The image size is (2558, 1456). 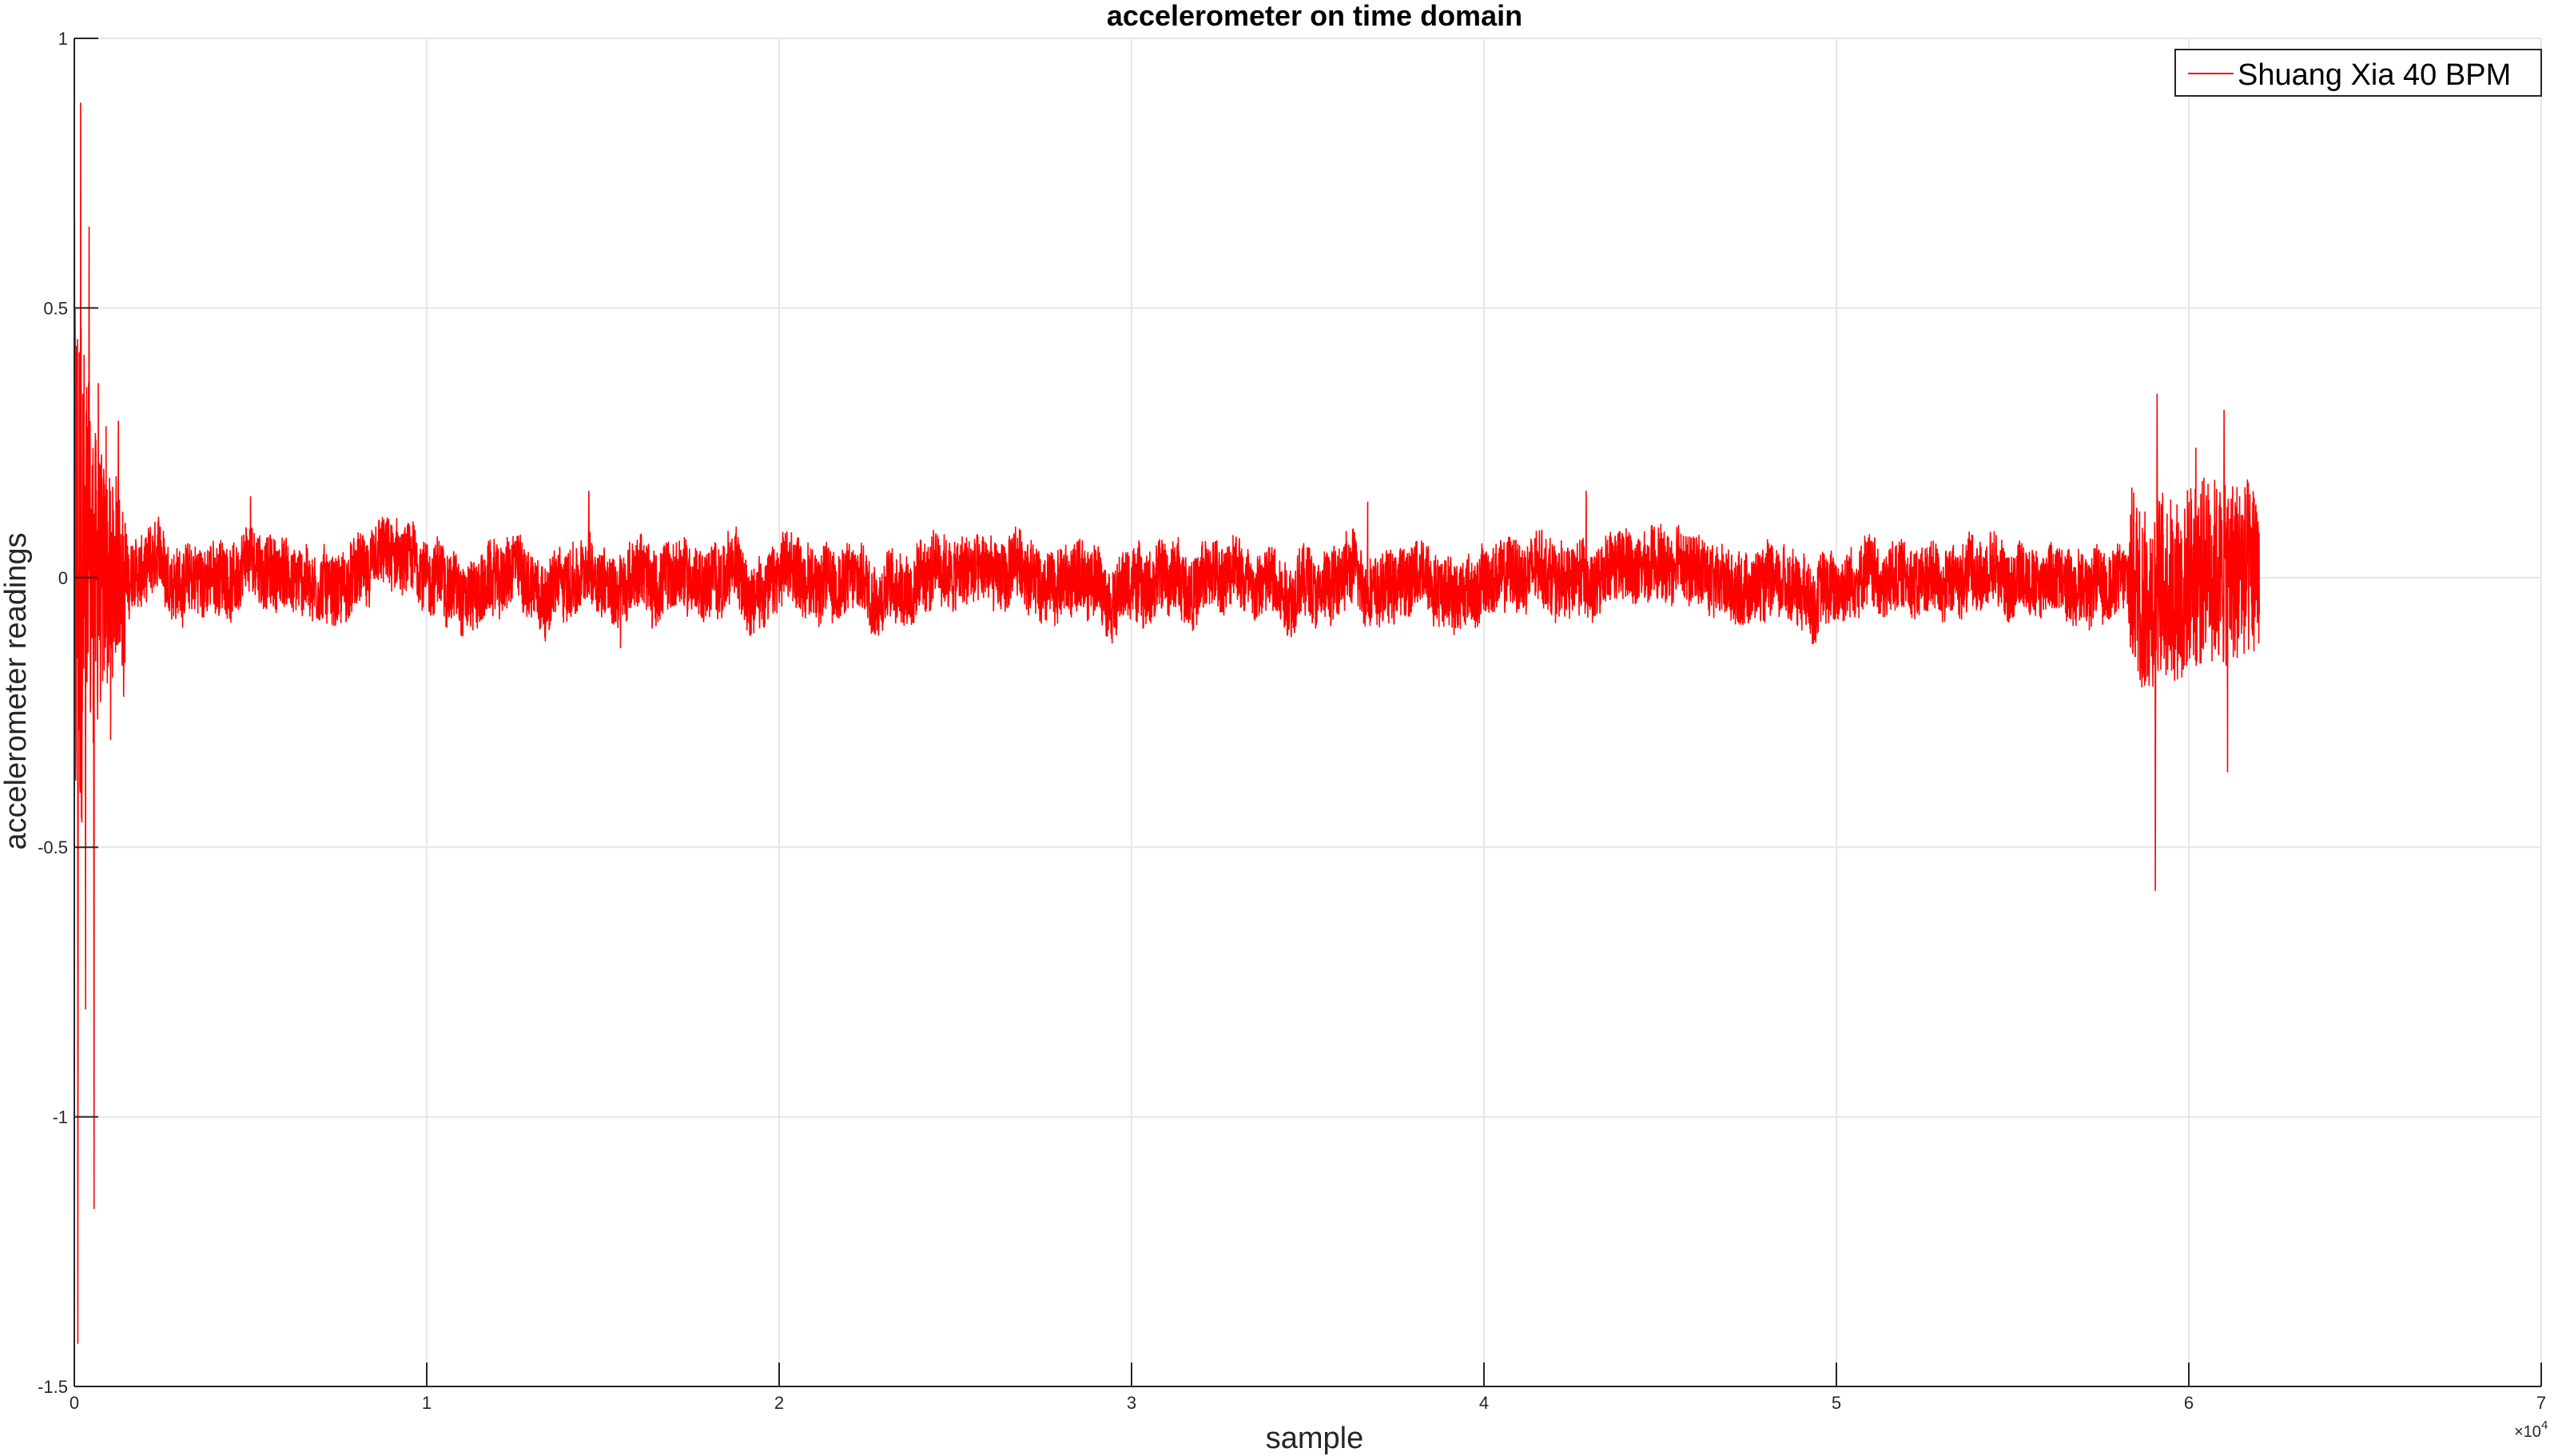 I want to click on x-tick-label: 0, so click(x=75, y=1403).